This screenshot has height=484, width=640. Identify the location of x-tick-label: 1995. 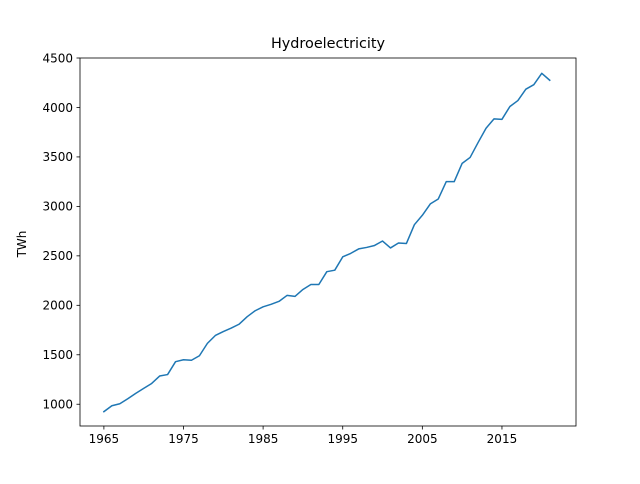
(342, 439).